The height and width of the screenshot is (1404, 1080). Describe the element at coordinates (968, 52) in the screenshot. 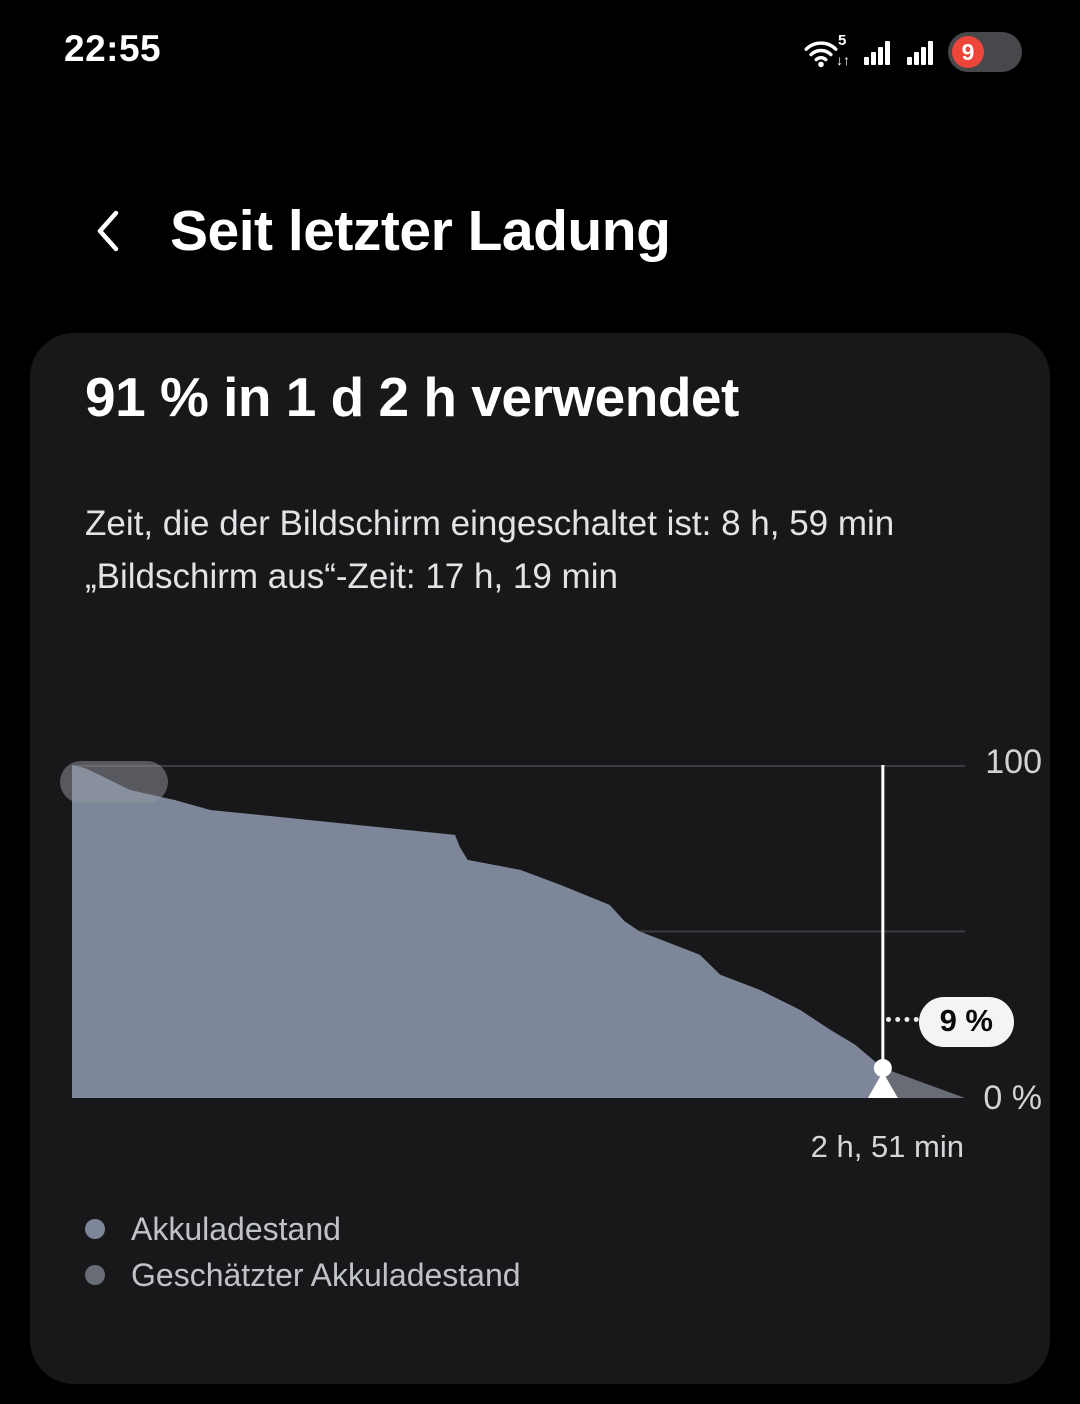

I see `battery-percent-badge: 9` at that location.